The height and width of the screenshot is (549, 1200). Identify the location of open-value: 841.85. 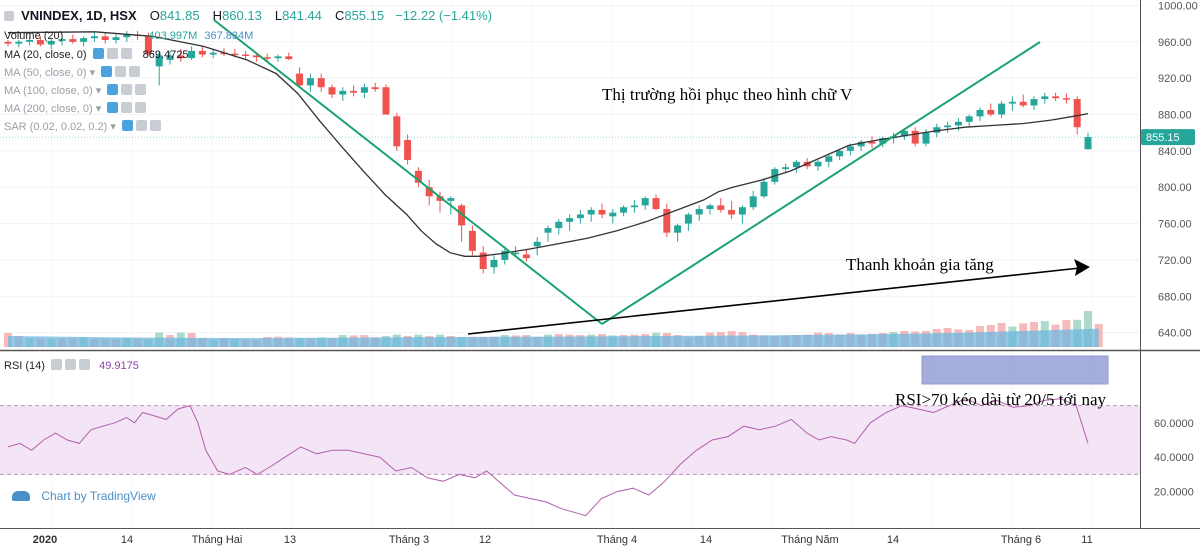
(179, 15).